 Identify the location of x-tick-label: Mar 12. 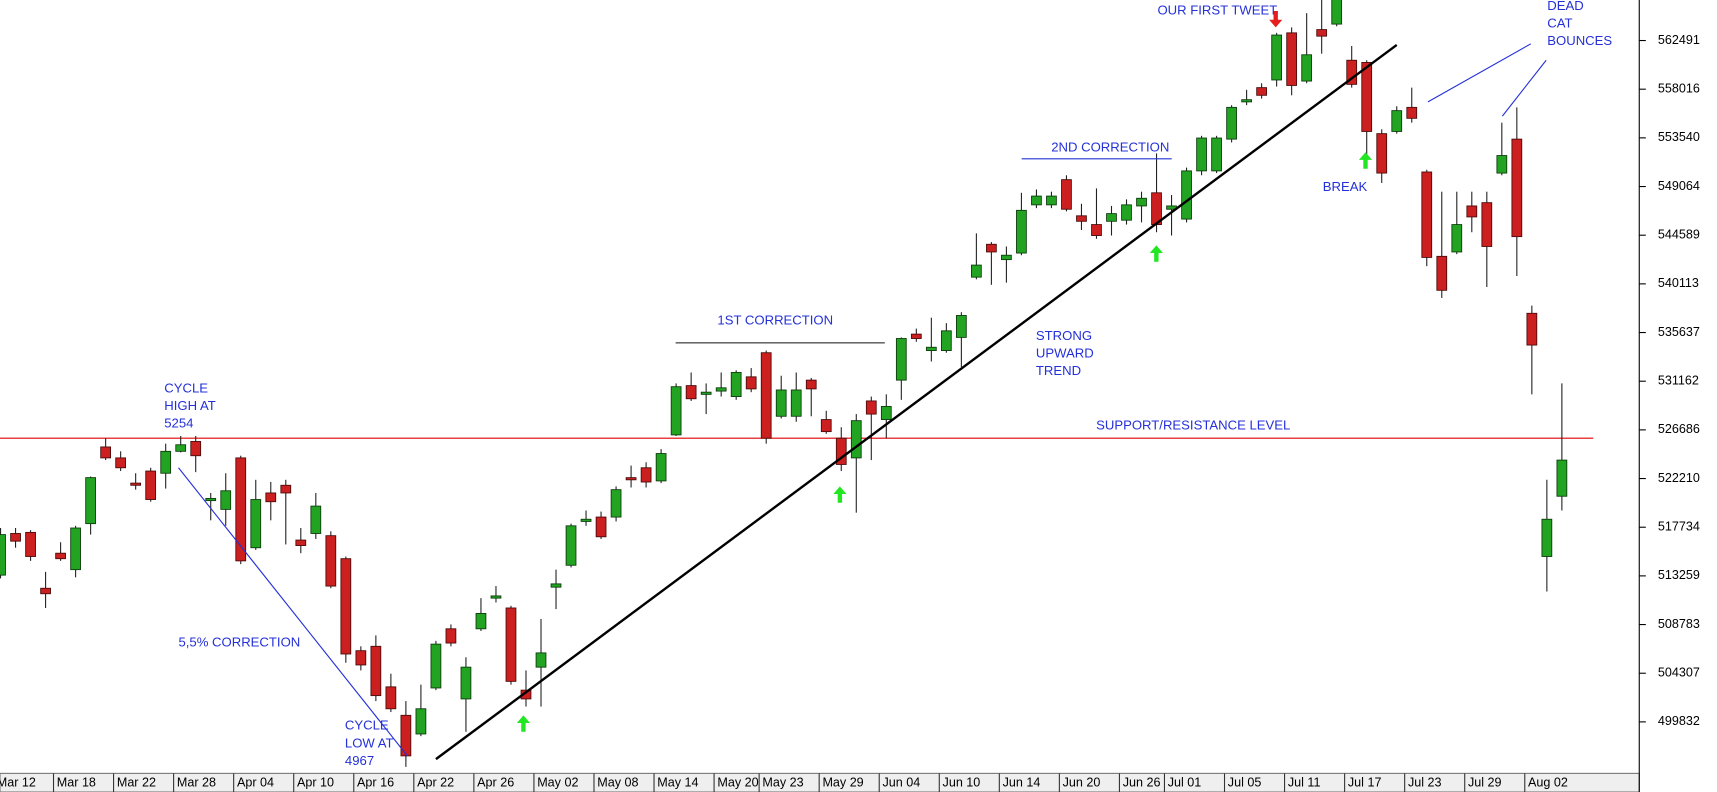
(18, 783).